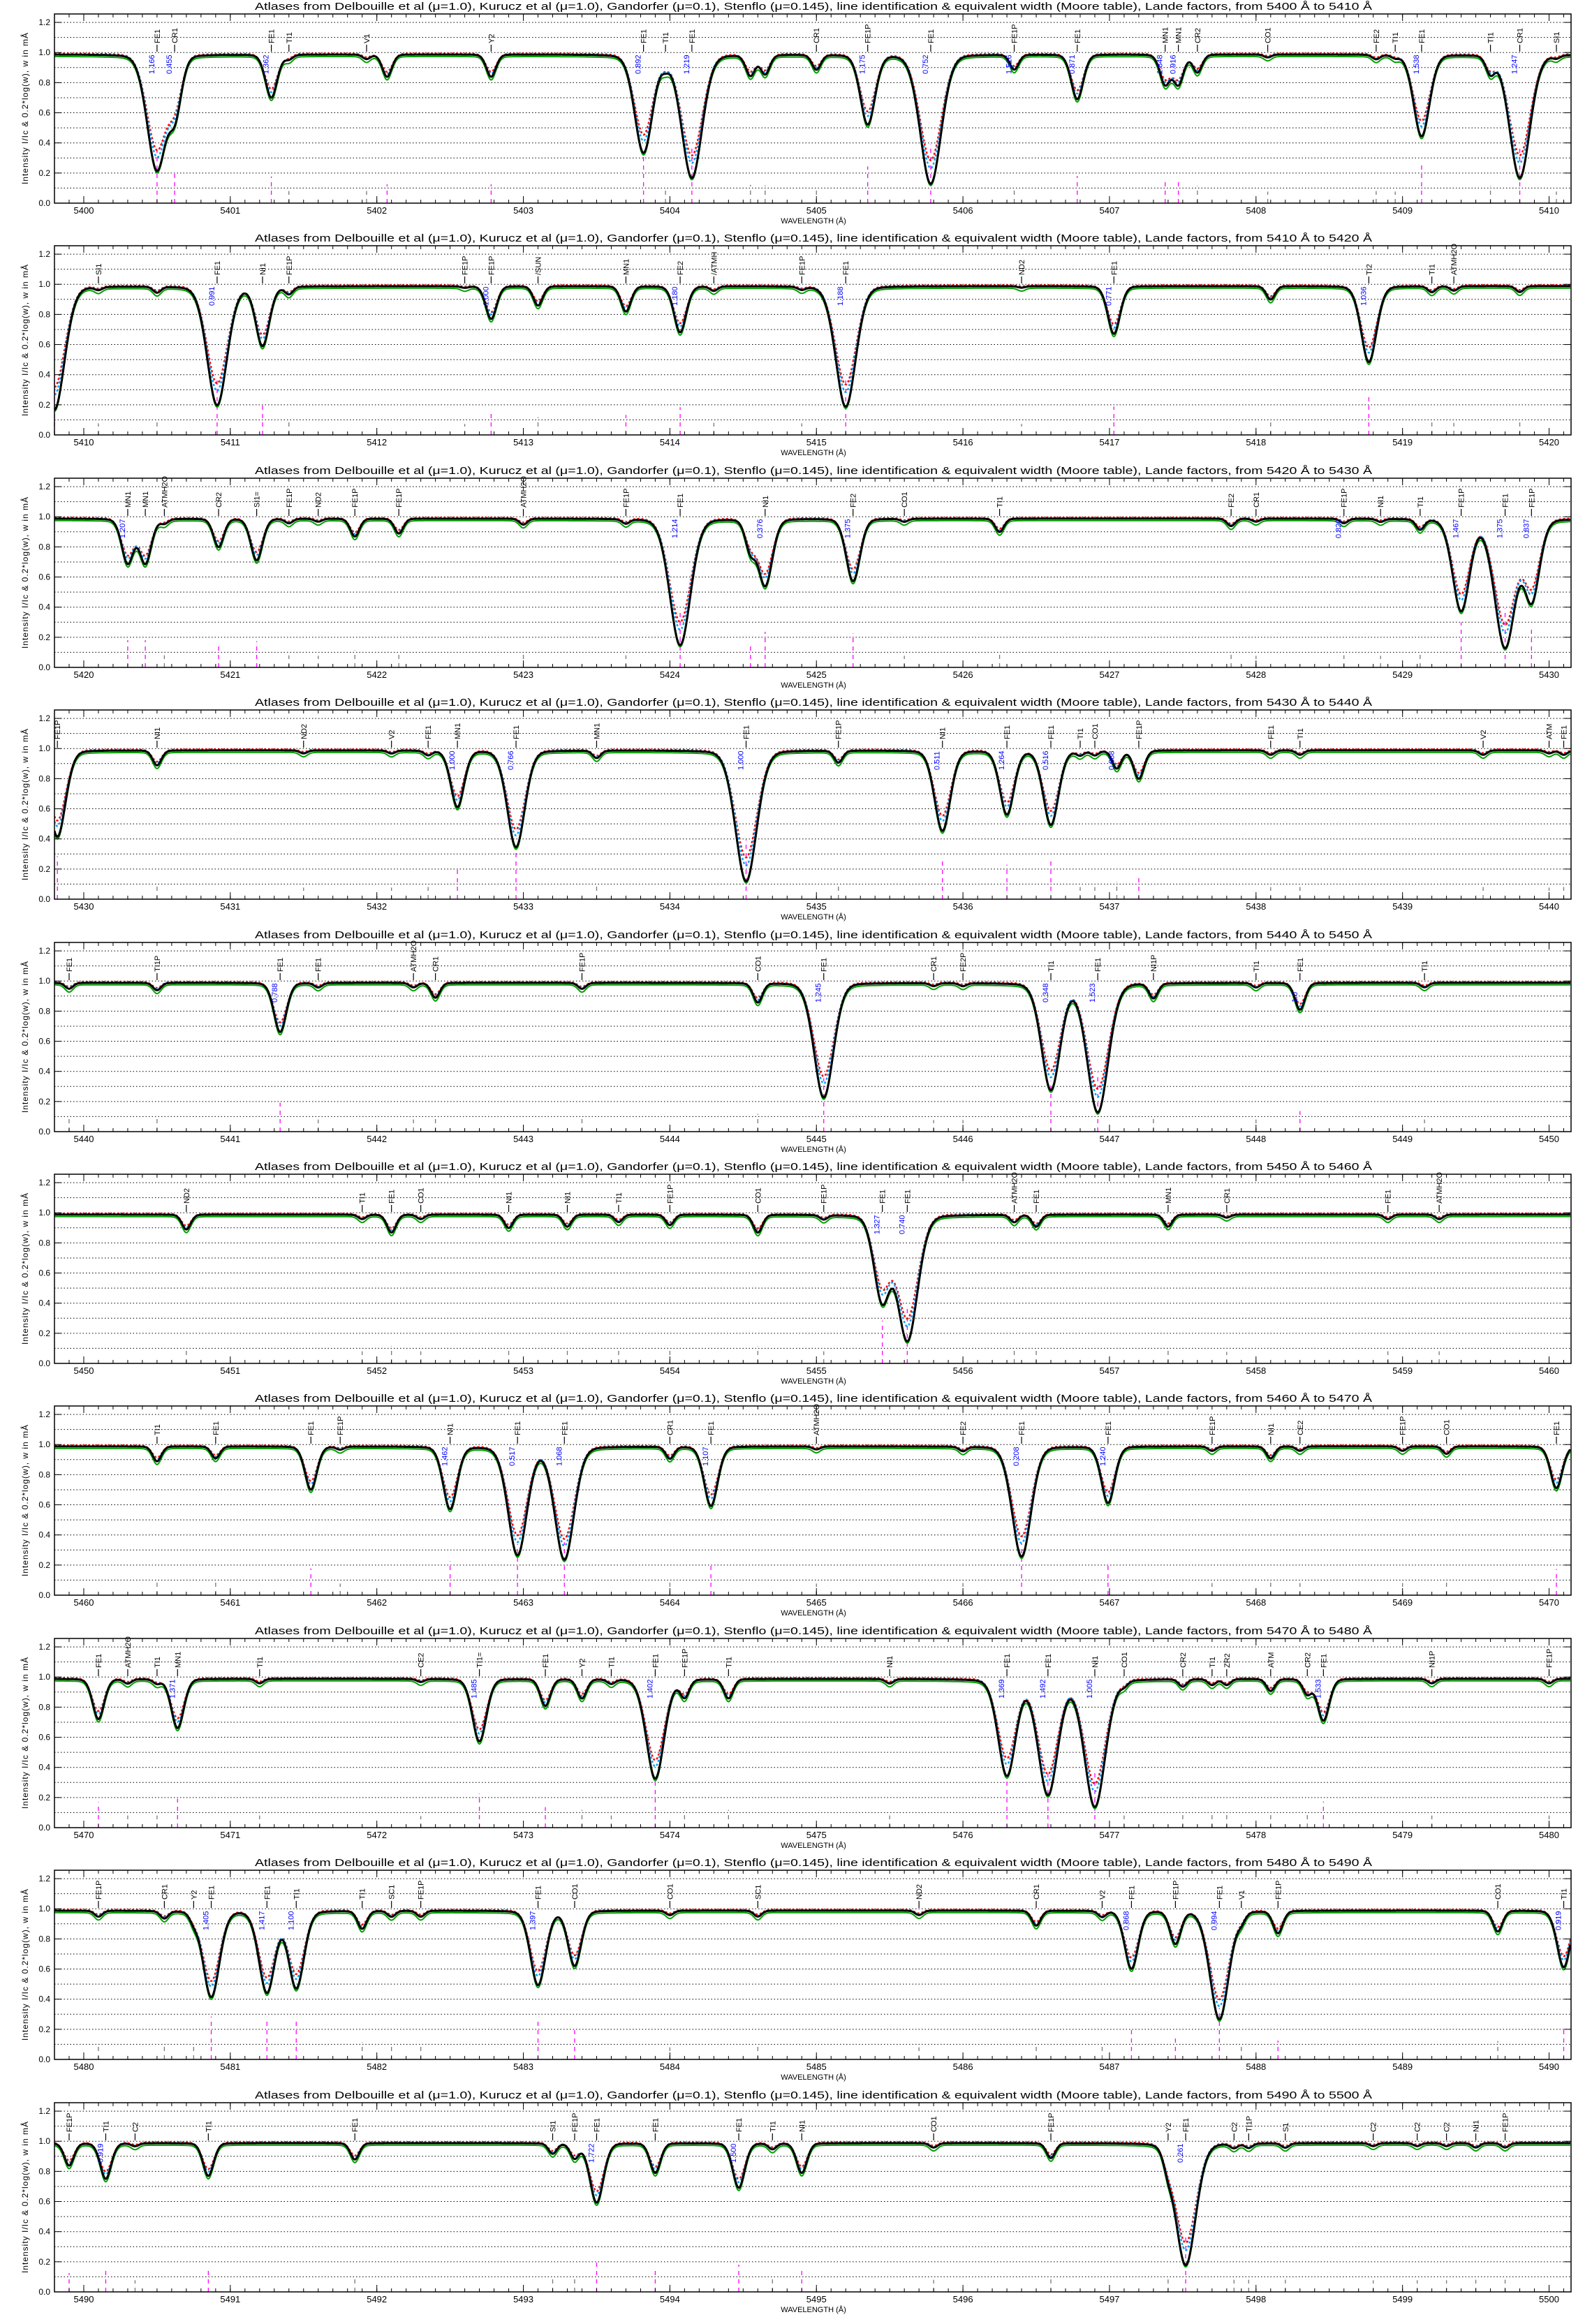 This screenshot has height=2324, width=1592. Describe the element at coordinates (670, 2067) in the screenshot. I see `x-tick-label: 5484` at that location.